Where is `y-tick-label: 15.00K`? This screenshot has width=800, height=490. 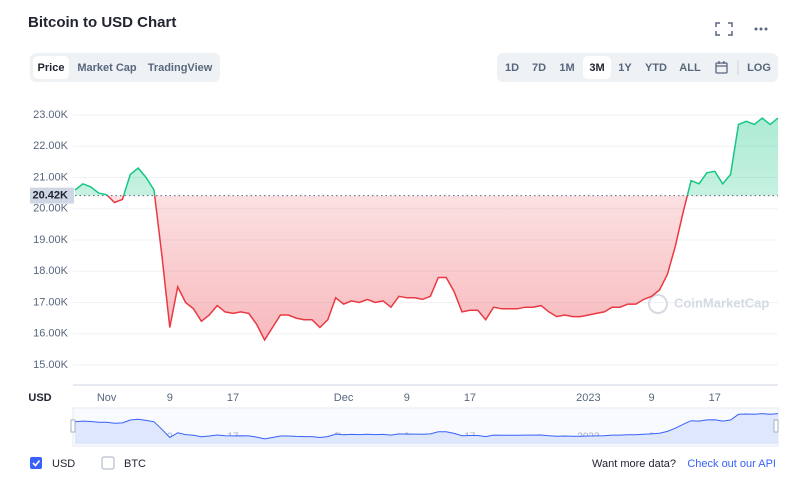
y-tick-label: 15.00K is located at coordinates (51, 365).